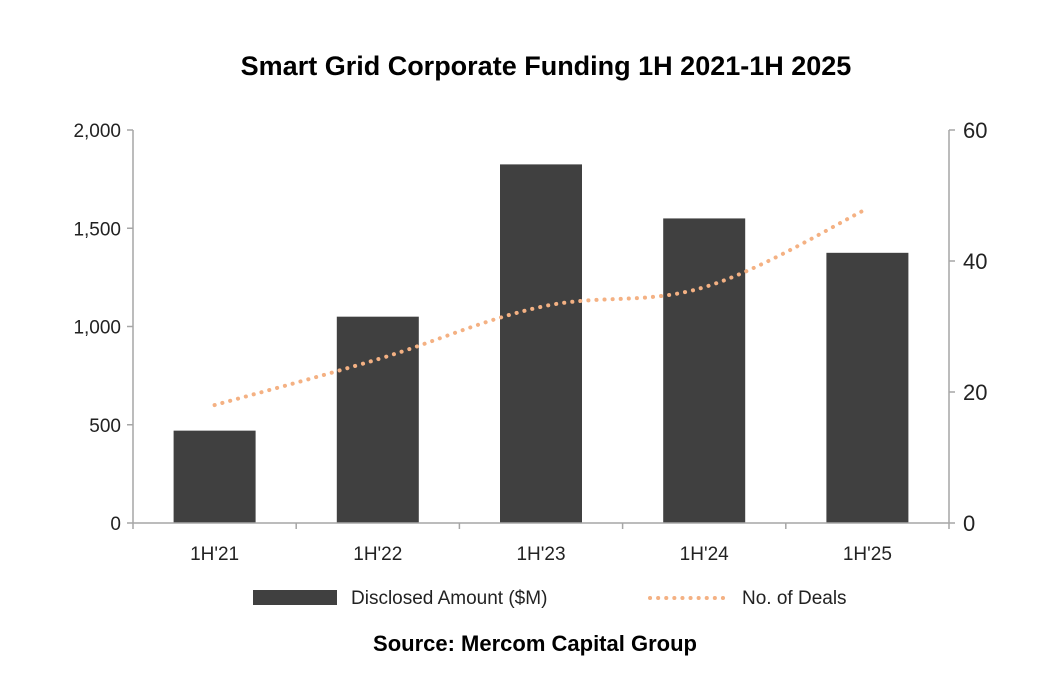 This screenshot has width=1060, height=690. I want to click on y-left-tick-label: 2,000, so click(97, 131).